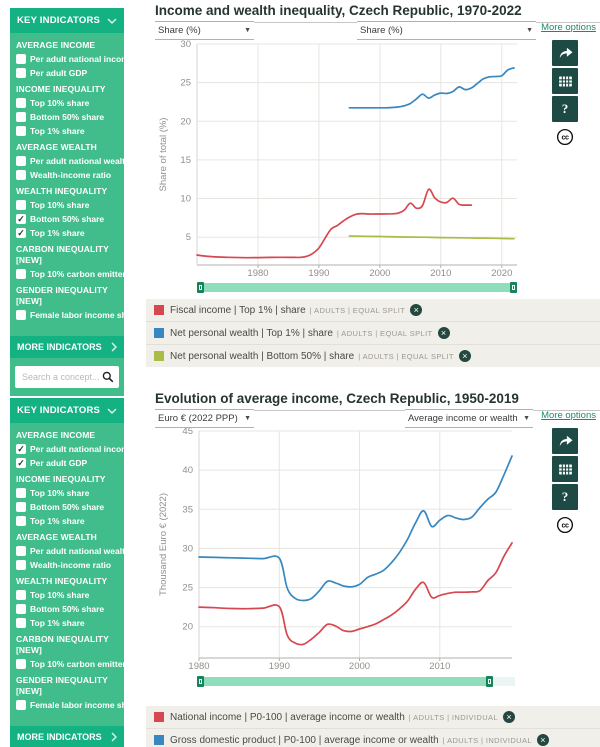  Describe the element at coordinates (204, 418) in the screenshot. I see `unit-select: Euro € (2022 PPP) ▼` at that location.